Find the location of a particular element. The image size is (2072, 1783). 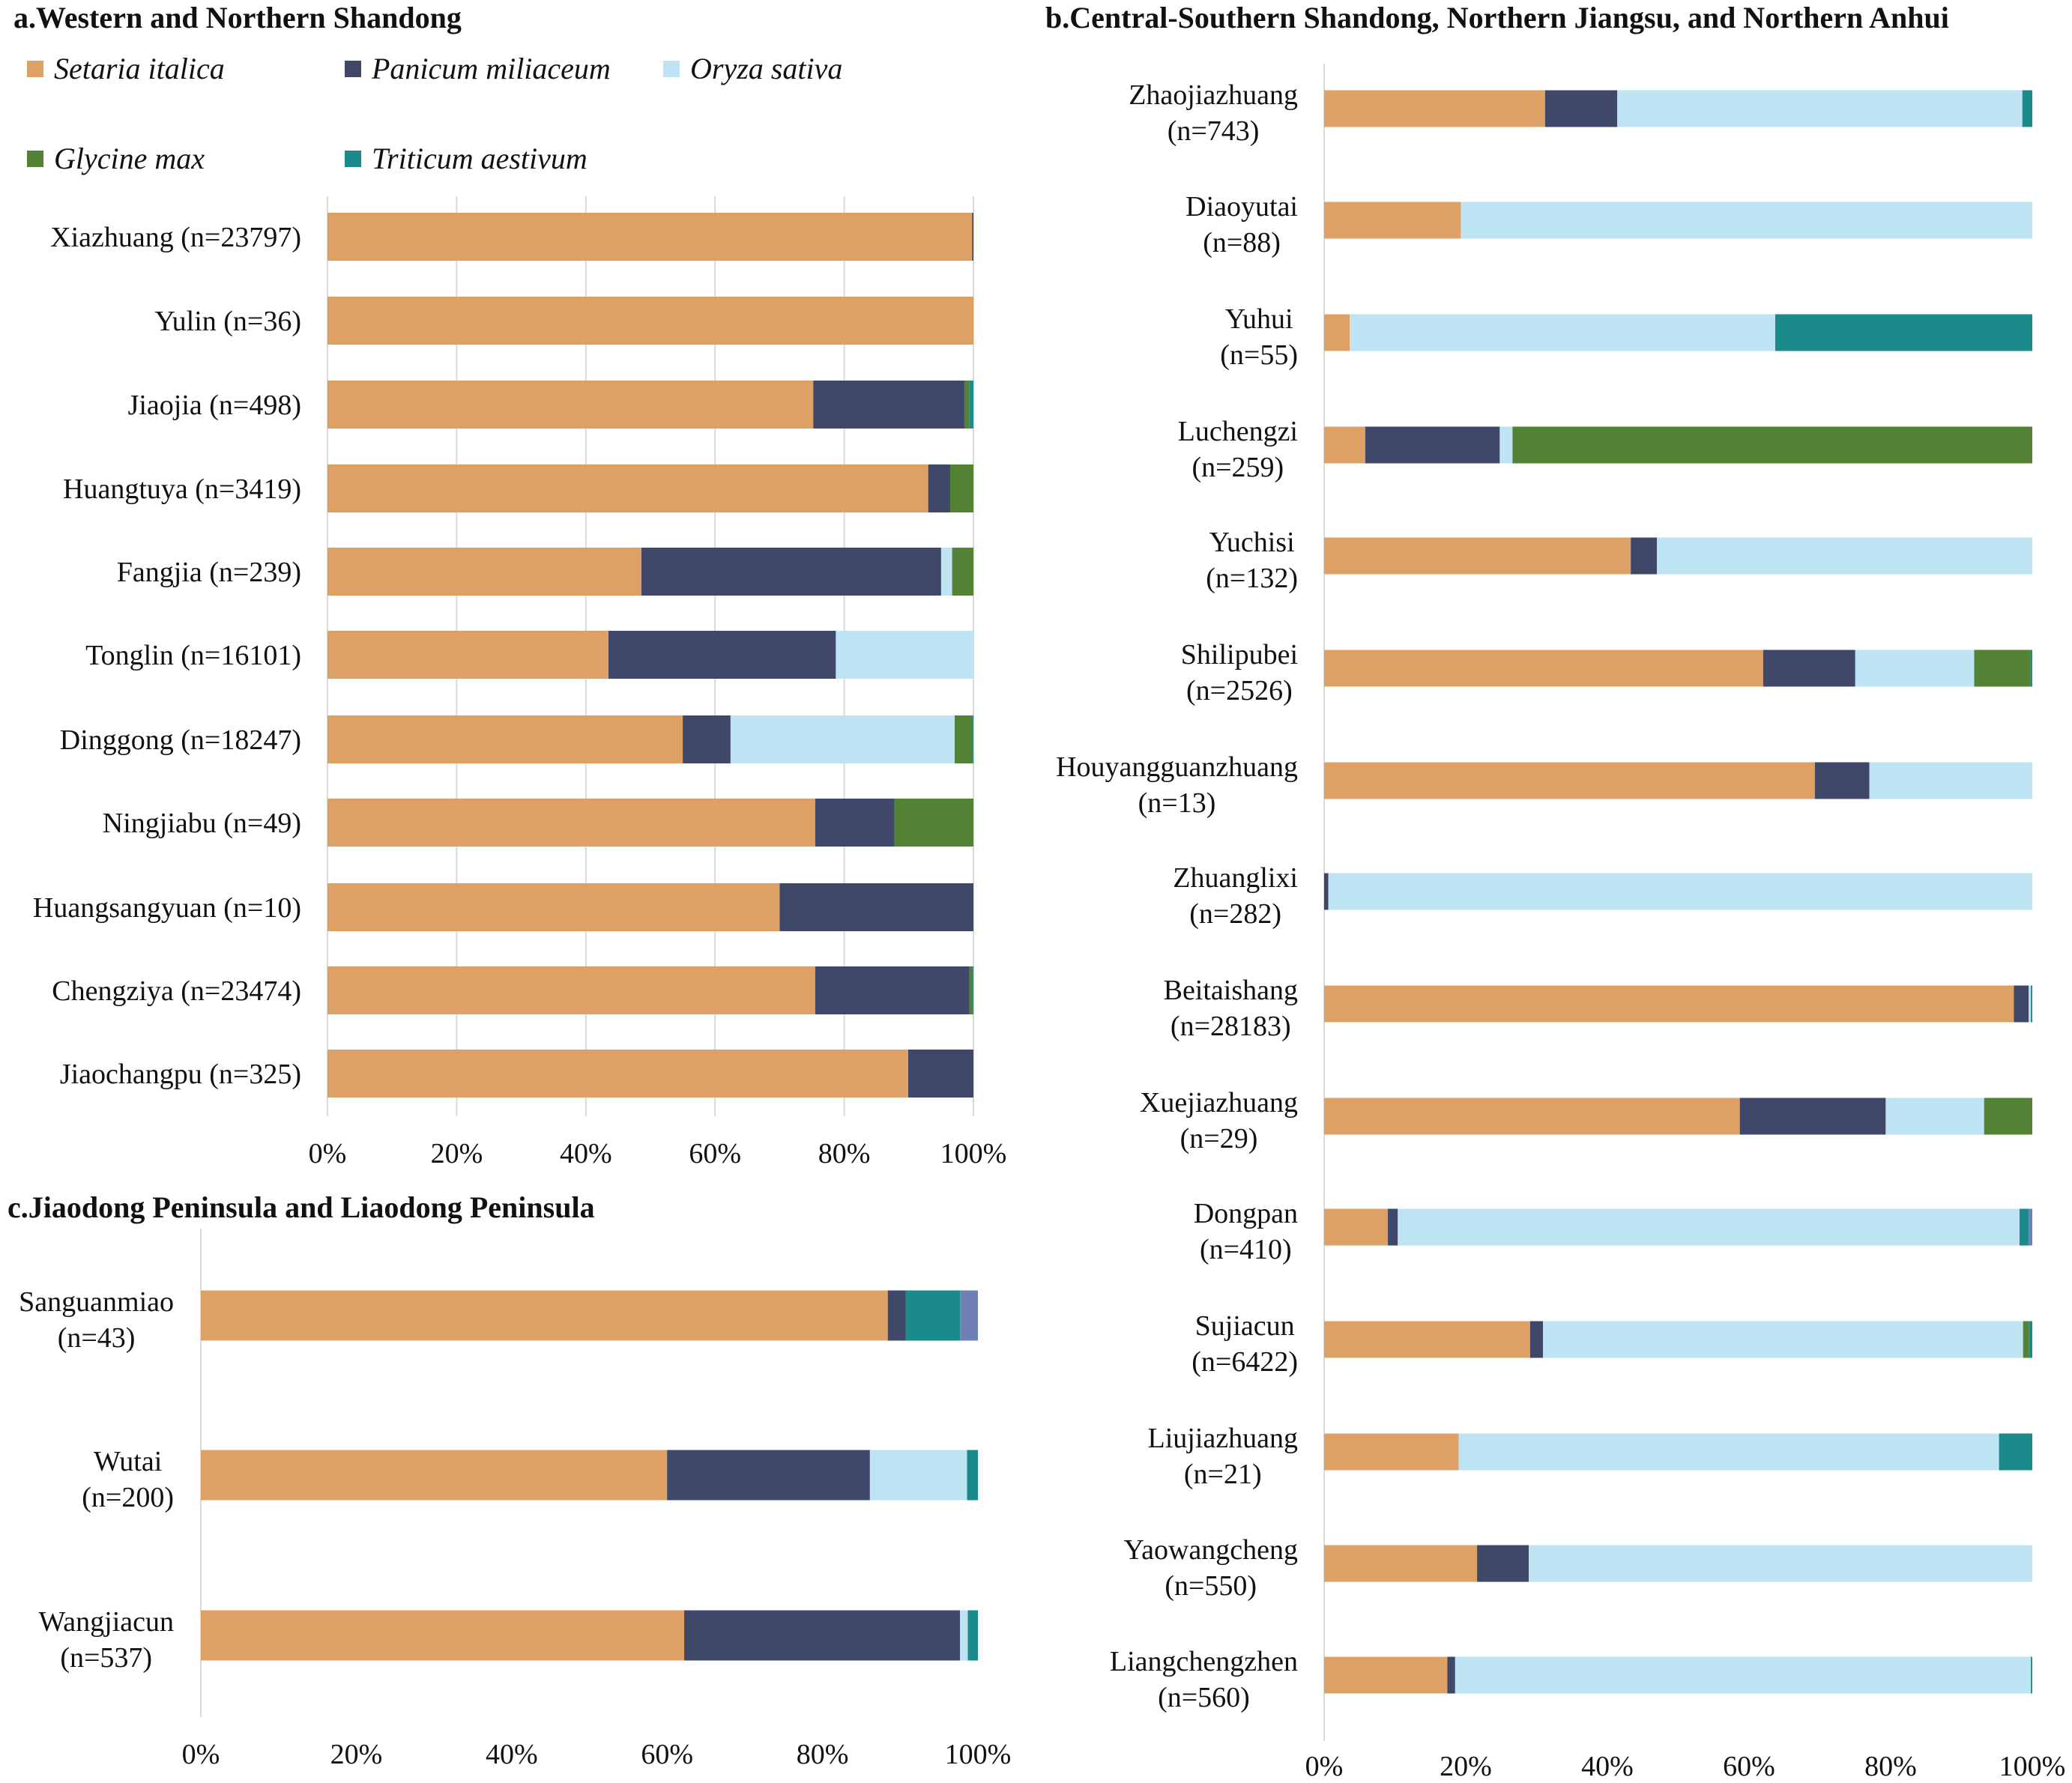

category-count-label: (n=21) is located at coordinates (1223, 1474).